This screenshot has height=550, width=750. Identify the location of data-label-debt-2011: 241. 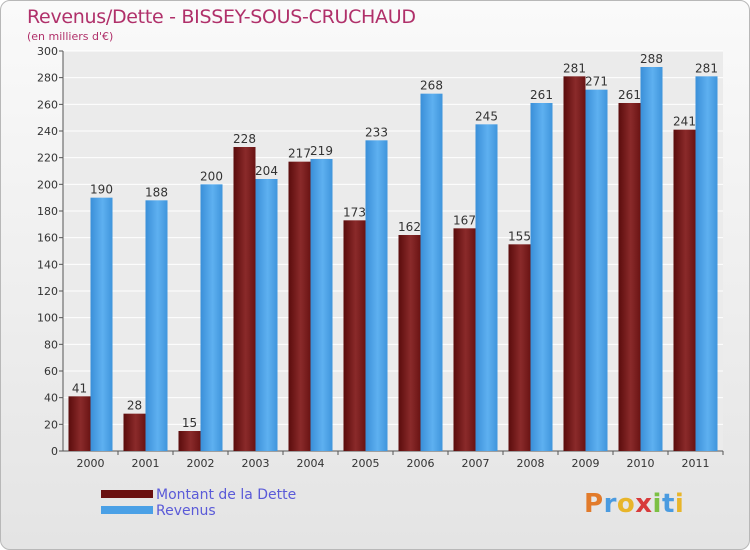
(684, 122).